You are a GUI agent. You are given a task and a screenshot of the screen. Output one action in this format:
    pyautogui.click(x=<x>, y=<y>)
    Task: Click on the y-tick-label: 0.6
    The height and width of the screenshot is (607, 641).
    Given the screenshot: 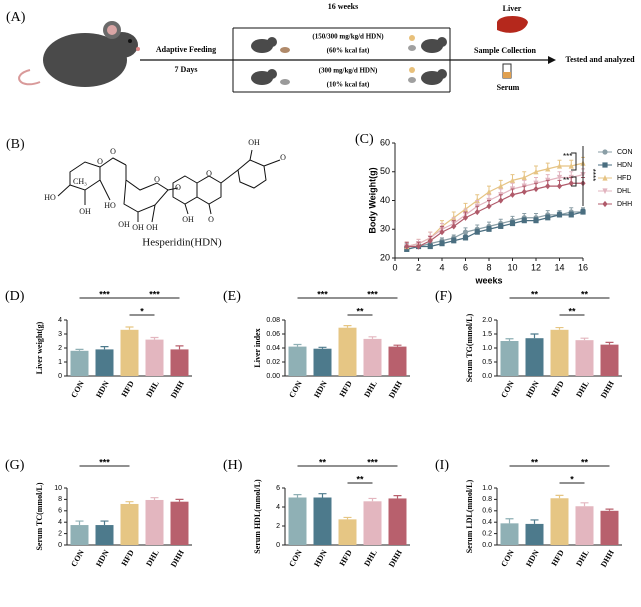 What is the action you would take?
    pyautogui.click(x=487, y=511)
    